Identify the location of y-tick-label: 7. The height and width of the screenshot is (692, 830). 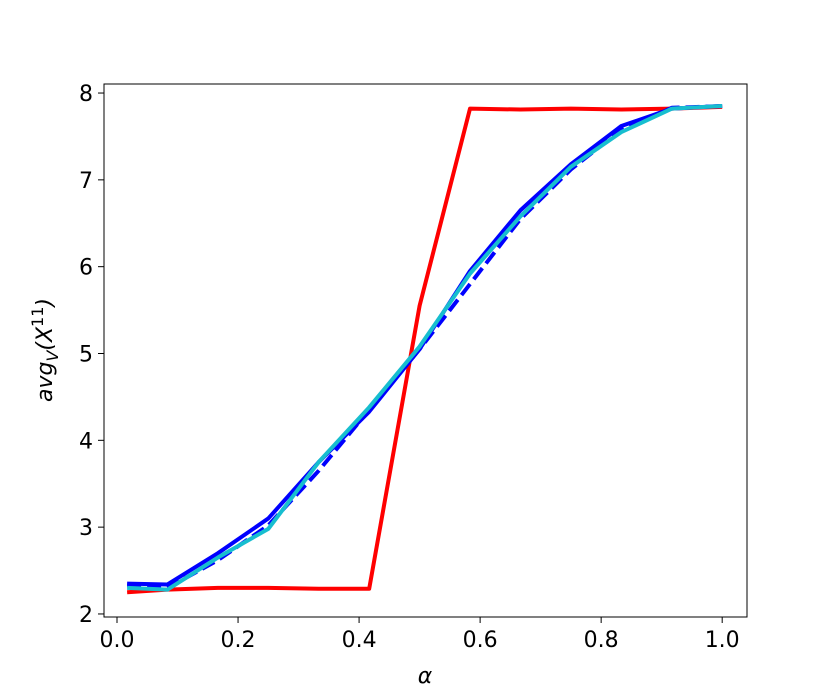
(86, 181).